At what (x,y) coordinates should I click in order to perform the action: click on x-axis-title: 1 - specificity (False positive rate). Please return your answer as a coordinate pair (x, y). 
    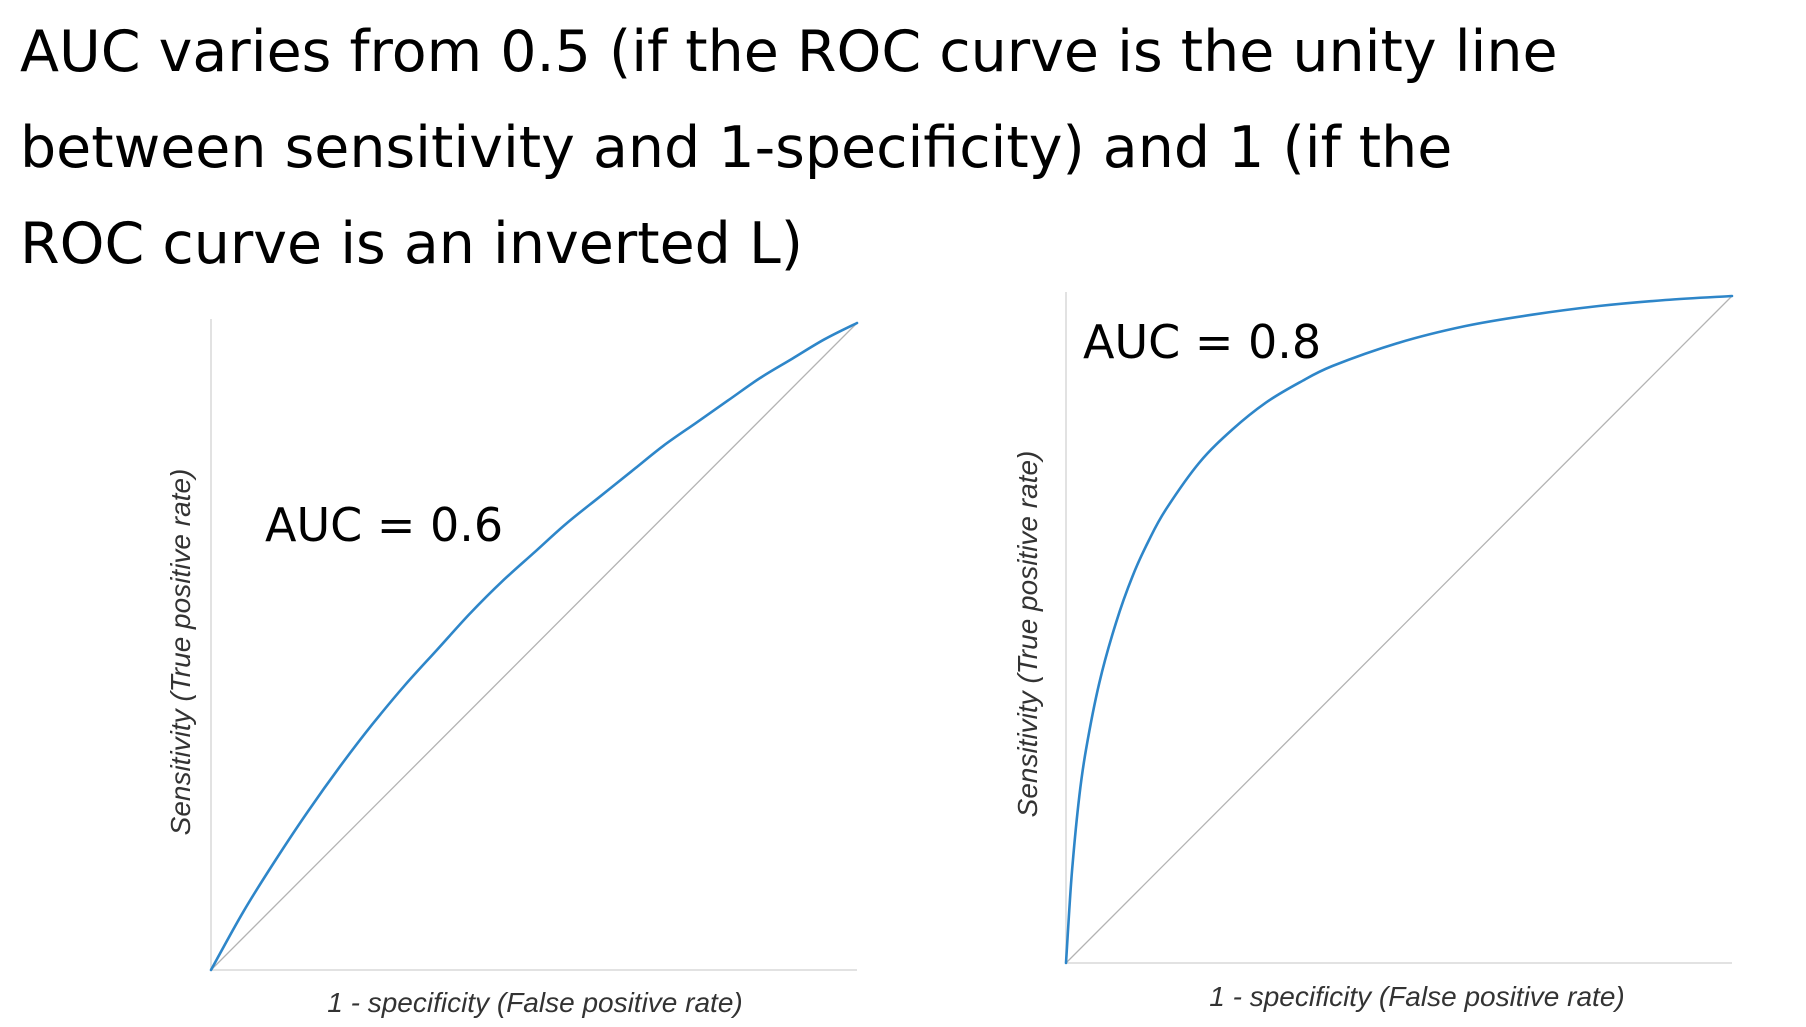
    Looking at the image, I should click on (534, 1002).